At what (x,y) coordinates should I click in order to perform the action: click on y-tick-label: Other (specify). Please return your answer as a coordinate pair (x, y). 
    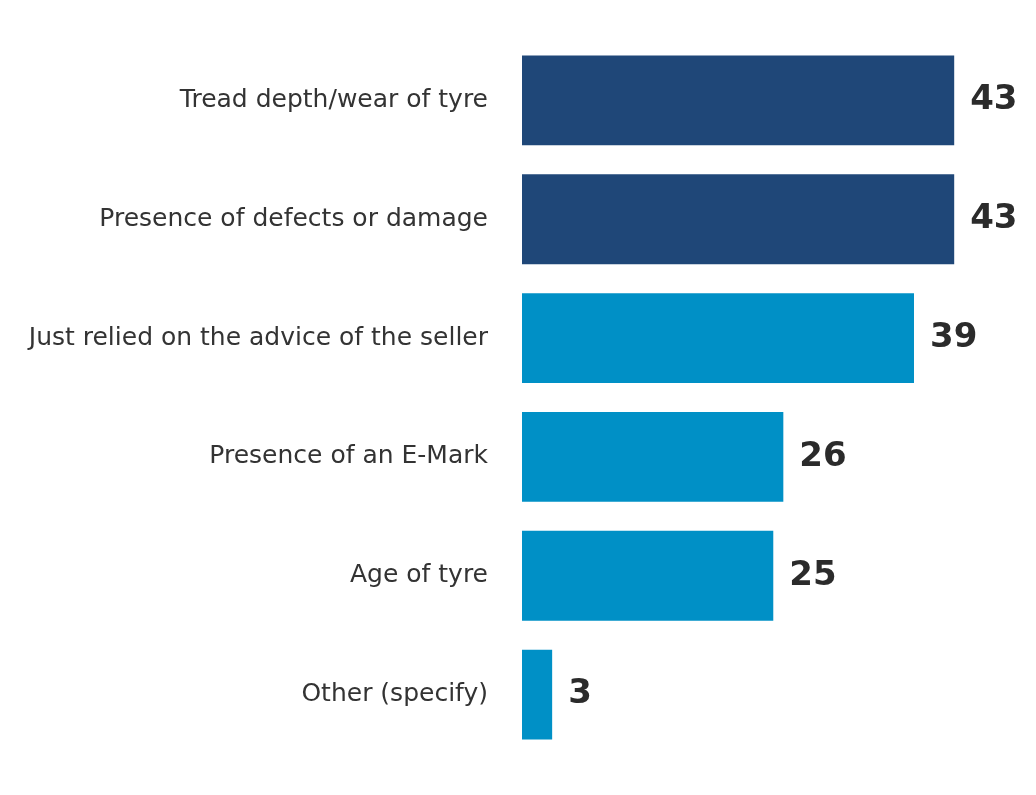
    Looking at the image, I should click on (394, 693).